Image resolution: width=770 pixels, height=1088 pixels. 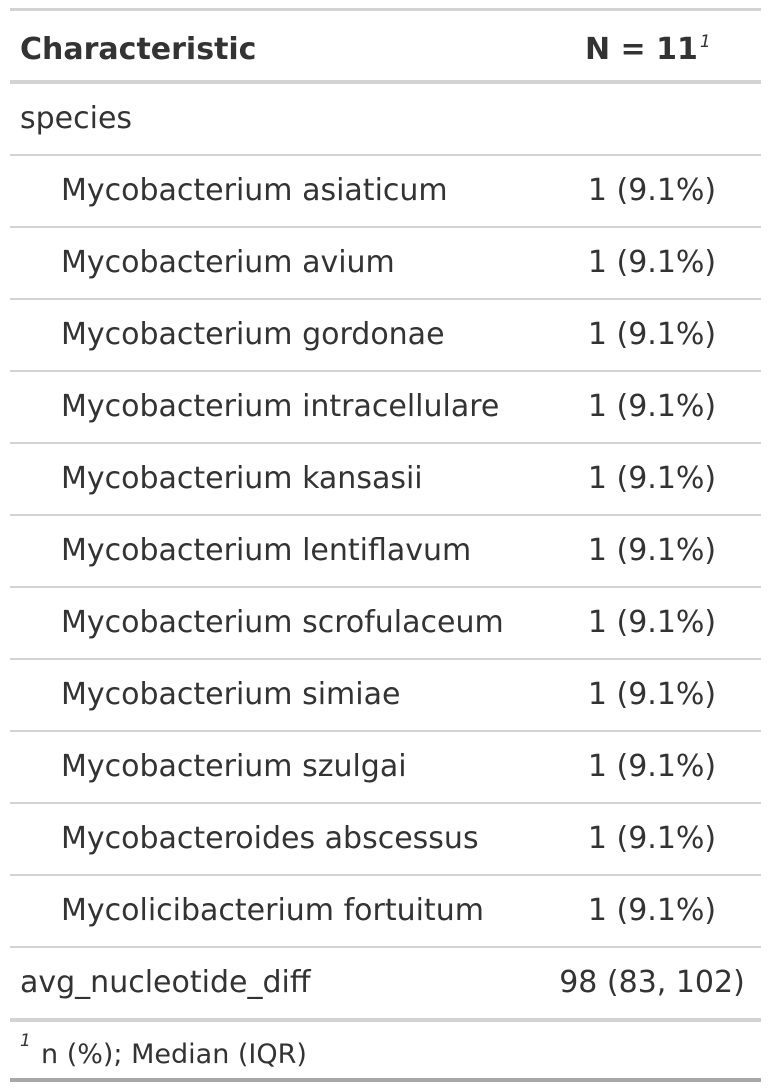 I want to click on table-row: Mycobacterium szulgai 1 (9.1%), so click(x=385, y=768).